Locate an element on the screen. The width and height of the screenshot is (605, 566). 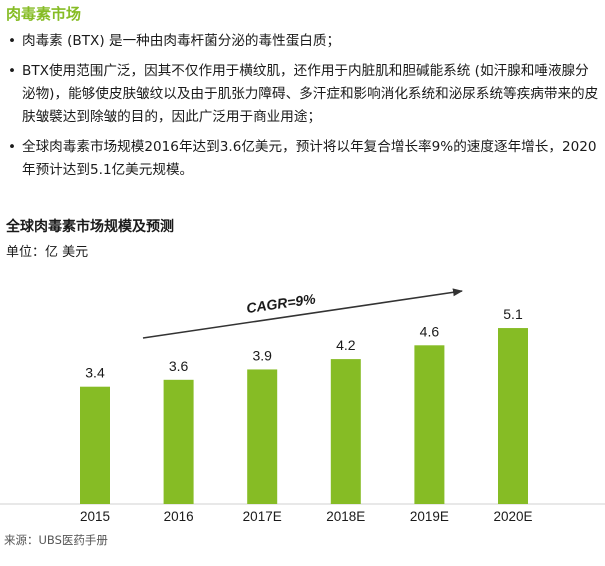
x-tick-label-2020E: 2020E is located at coordinates (512, 516).